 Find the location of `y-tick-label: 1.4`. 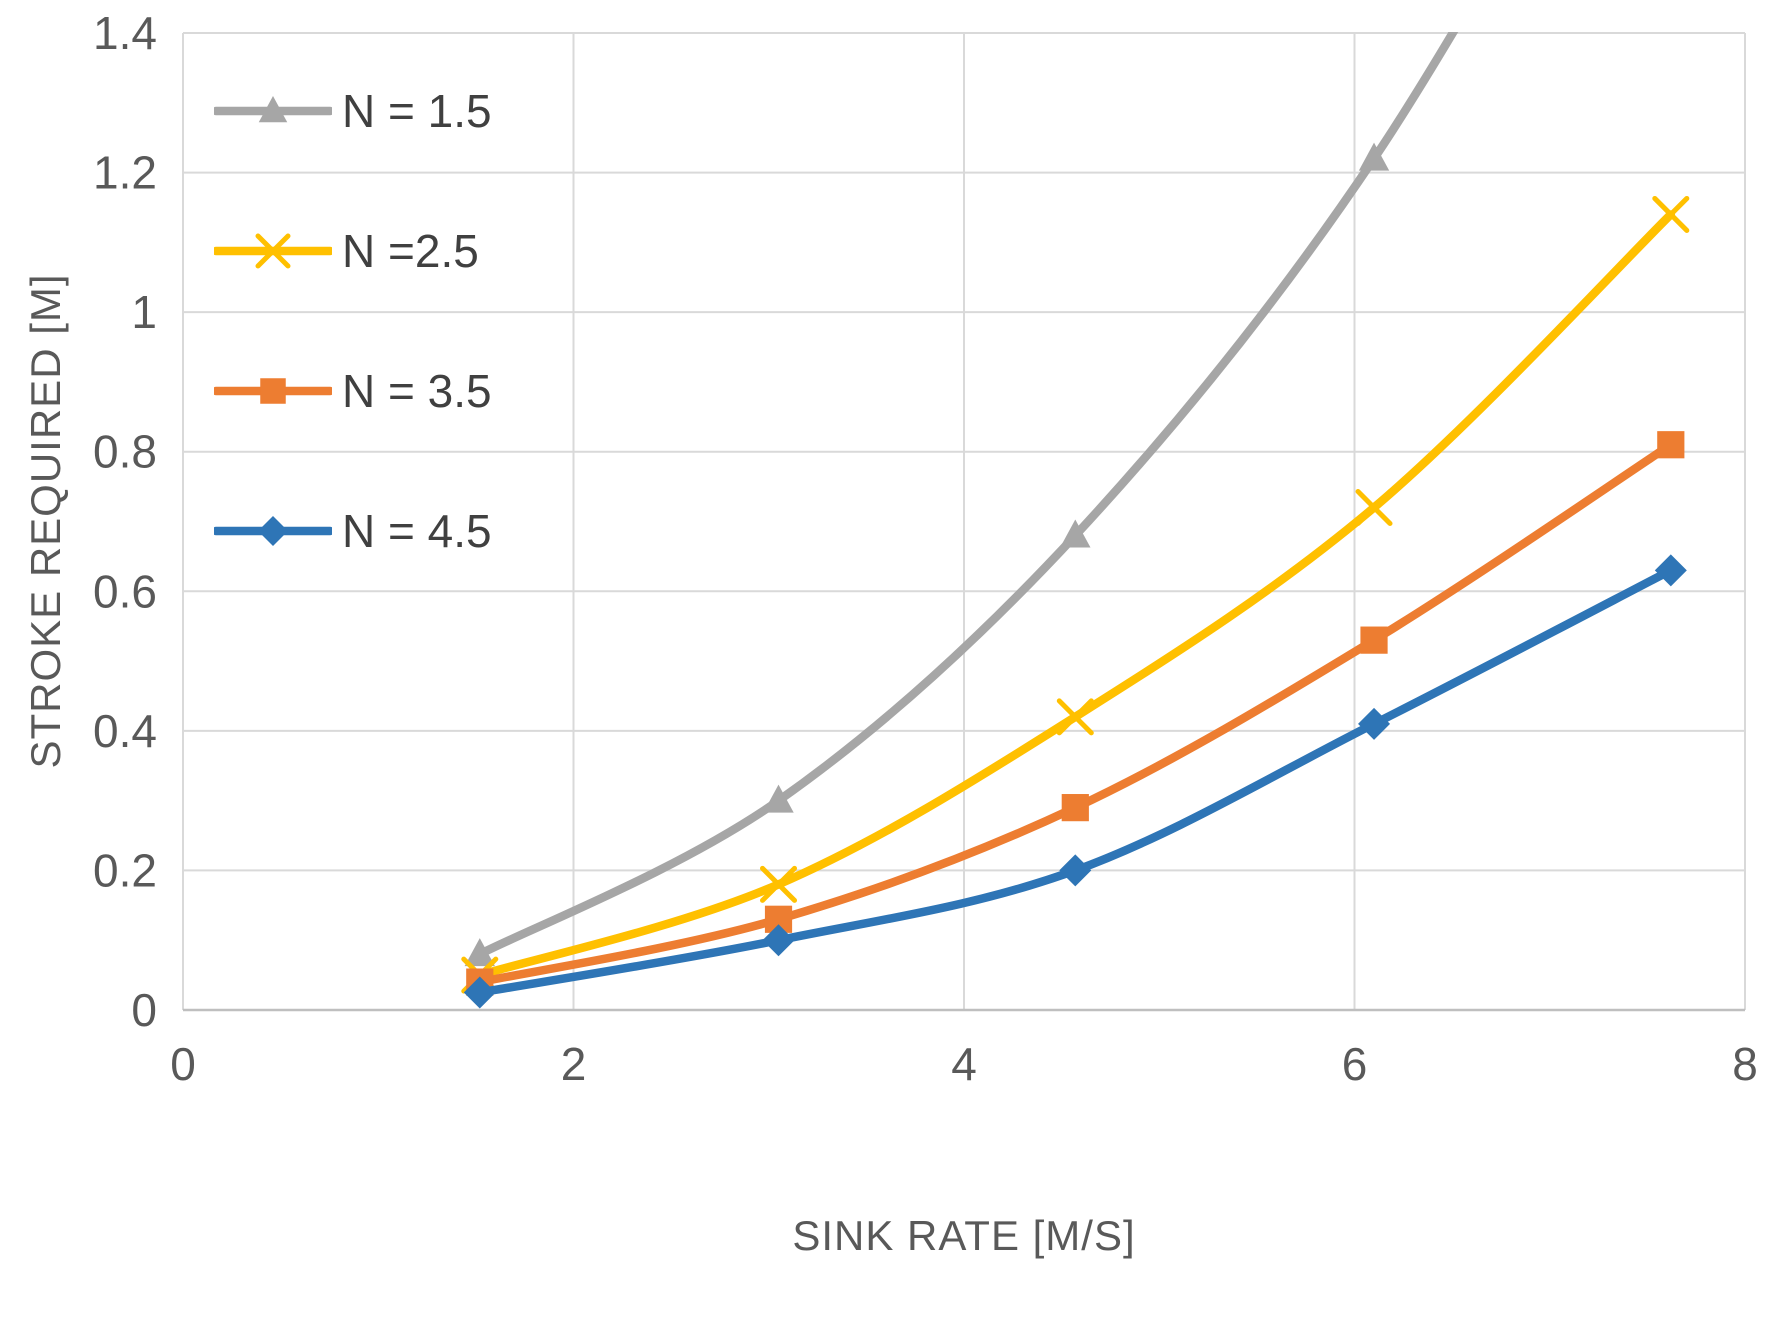

y-tick-label: 1.4 is located at coordinates (125, 33).